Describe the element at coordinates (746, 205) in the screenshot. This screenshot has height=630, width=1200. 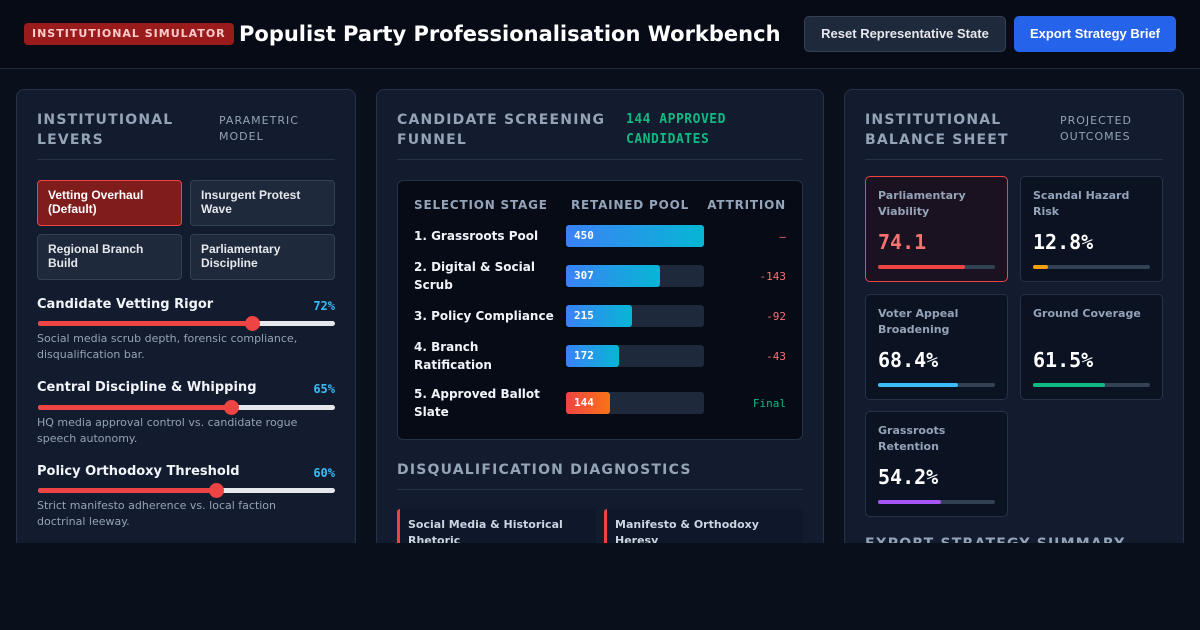
I see `column-header-attrition: ATTRITION` at that location.